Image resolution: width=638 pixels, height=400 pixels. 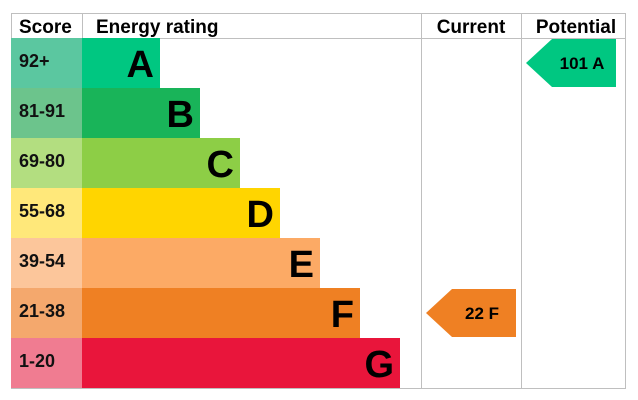 I want to click on current-rating-label: 22 F, so click(x=482, y=313).